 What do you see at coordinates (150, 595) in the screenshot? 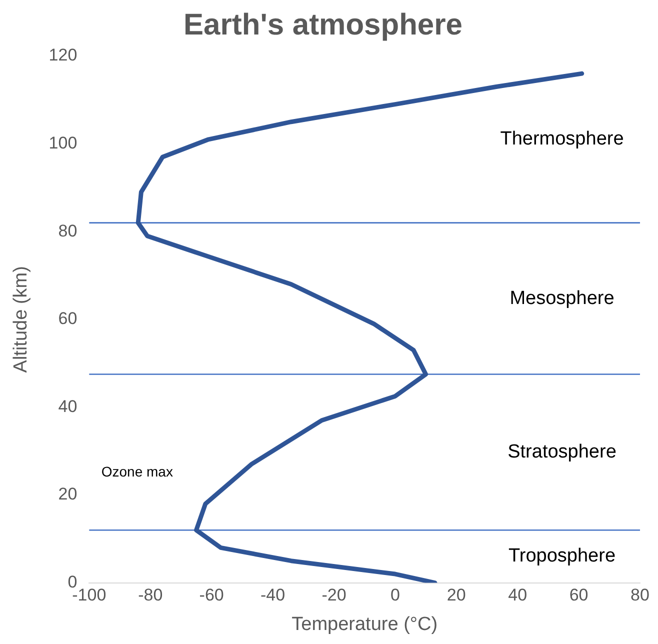
I see `x-tick-label: -80` at bounding box center [150, 595].